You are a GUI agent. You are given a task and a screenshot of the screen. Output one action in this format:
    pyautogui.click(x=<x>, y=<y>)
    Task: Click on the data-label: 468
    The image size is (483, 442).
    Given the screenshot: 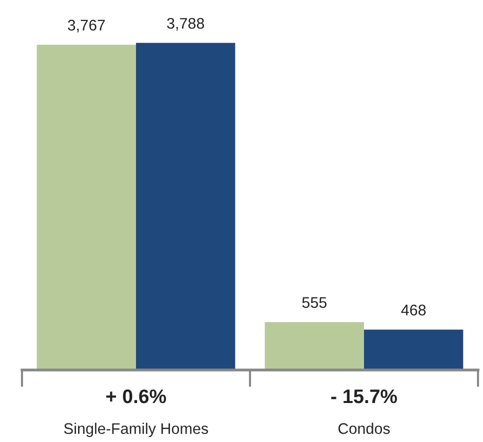 What is the action you would take?
    pyautogui.click(x=413, y=310)
    